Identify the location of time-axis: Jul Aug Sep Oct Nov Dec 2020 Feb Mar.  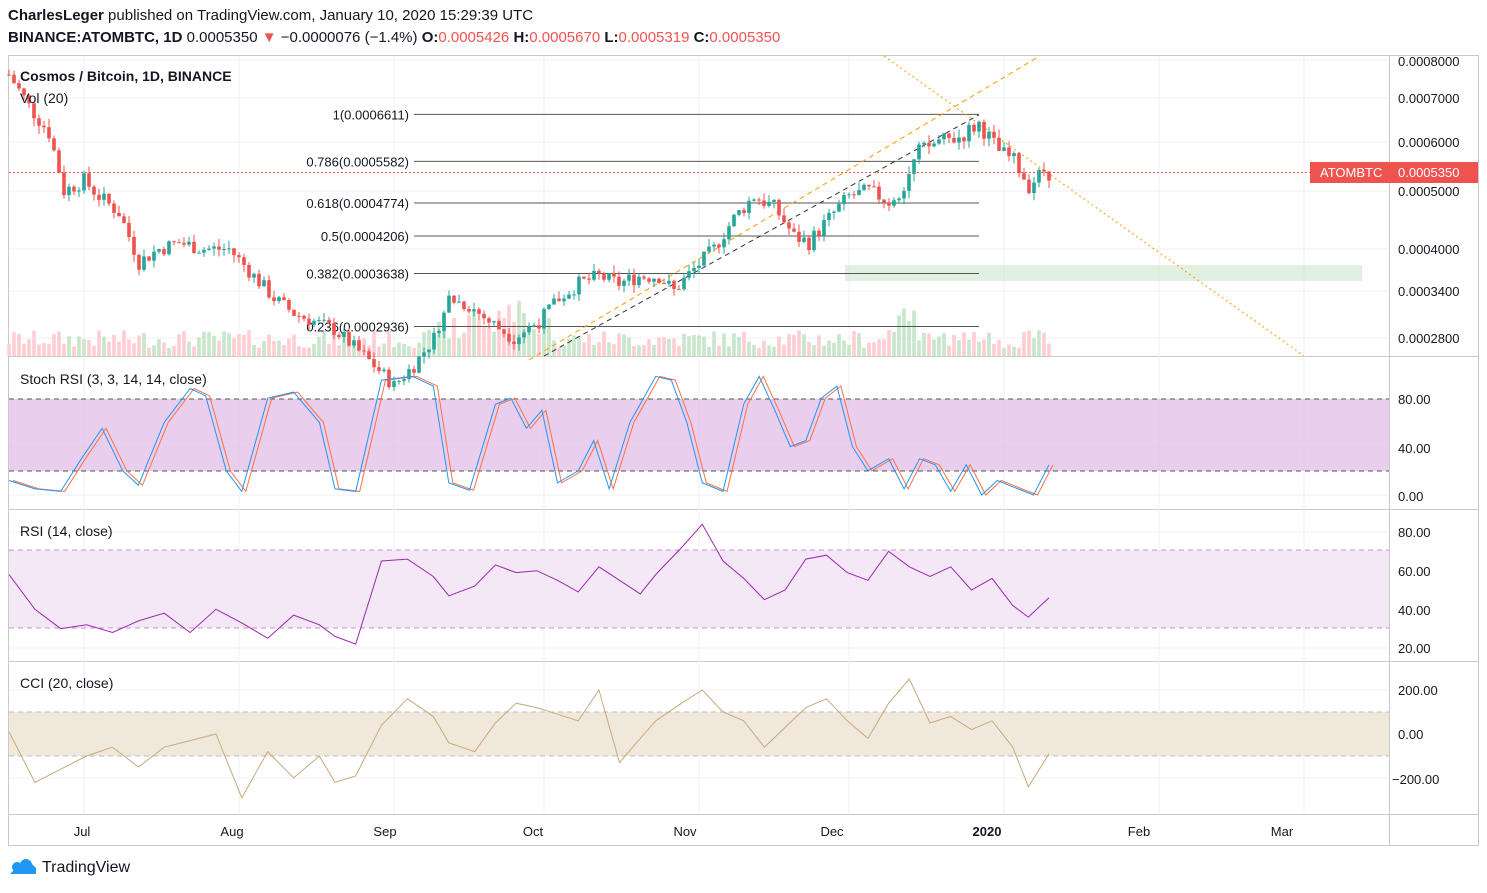
(684, 831).